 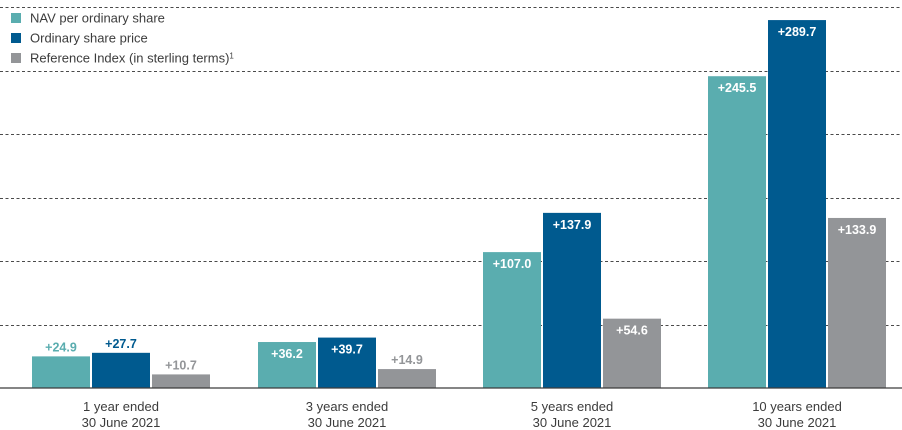 I want to click on data-label: +54.6, so click(x=632, y=331).